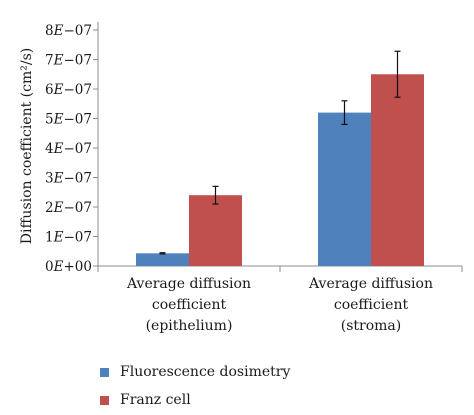 The image size is (474, 415). Describe the element at coordinates (68, 61) in the screenshot. I see `y-tick-label: 7E−07` at that location.